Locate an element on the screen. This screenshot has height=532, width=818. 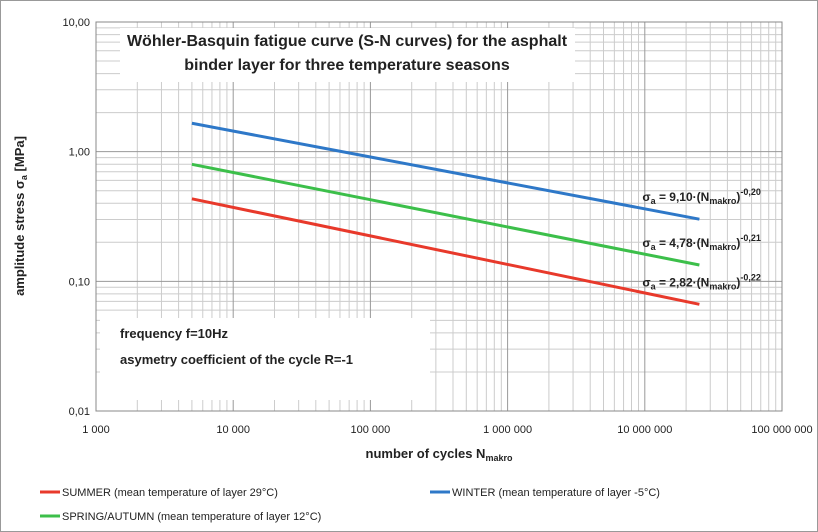
legend-label: WINTER (mean temperature of layer -5°C) is located at coordinates (556, 493).